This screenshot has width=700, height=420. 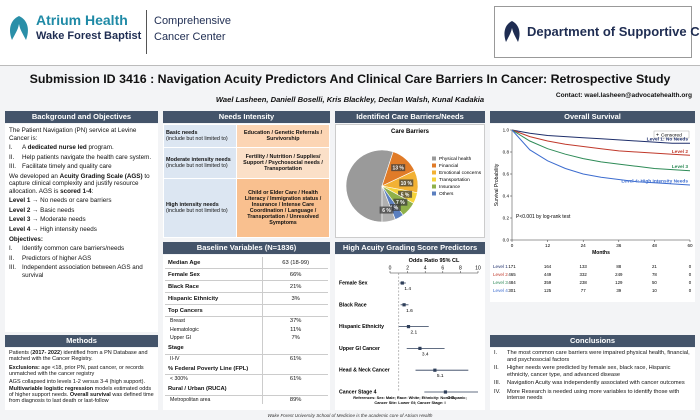 What do you see at coordinates (592, 213) in the screenshot?
I see `survival-box` at bounding box center [592, 213].